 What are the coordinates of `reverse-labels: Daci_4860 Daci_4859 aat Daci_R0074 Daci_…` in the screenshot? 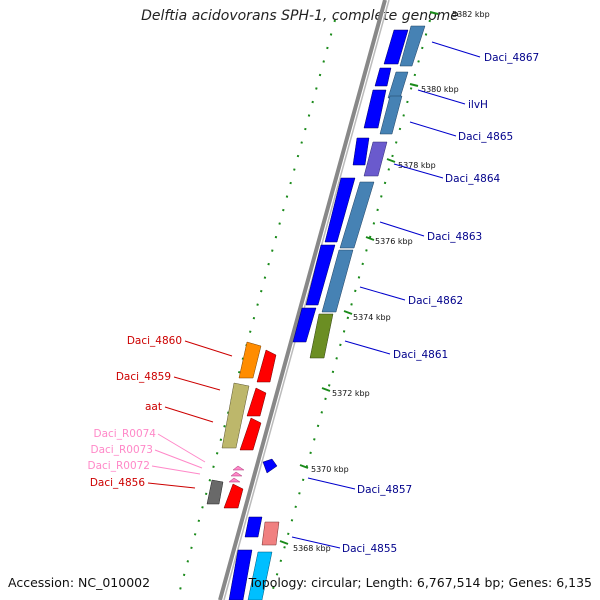 It's located at (135, 412).